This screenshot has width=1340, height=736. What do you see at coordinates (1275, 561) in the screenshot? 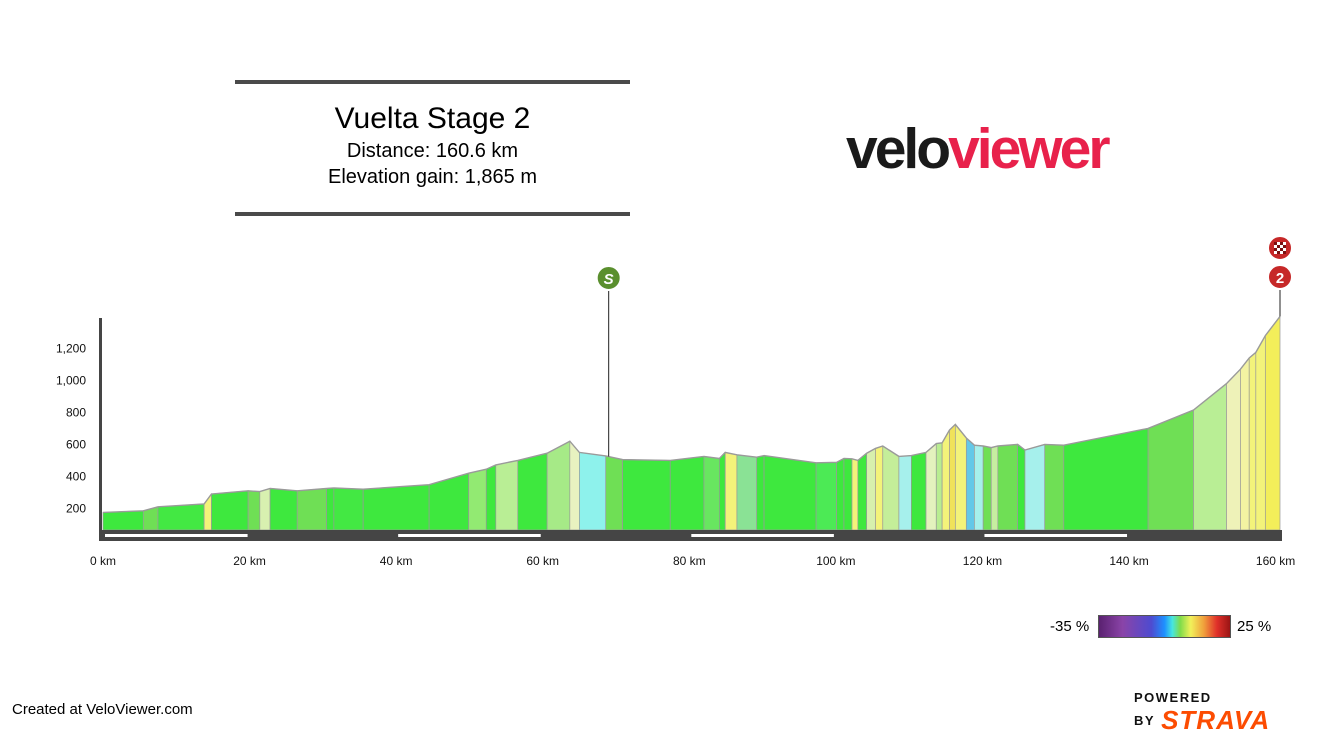
I see `x-tick-label: 160 km` at bounding box center [1275, 561].